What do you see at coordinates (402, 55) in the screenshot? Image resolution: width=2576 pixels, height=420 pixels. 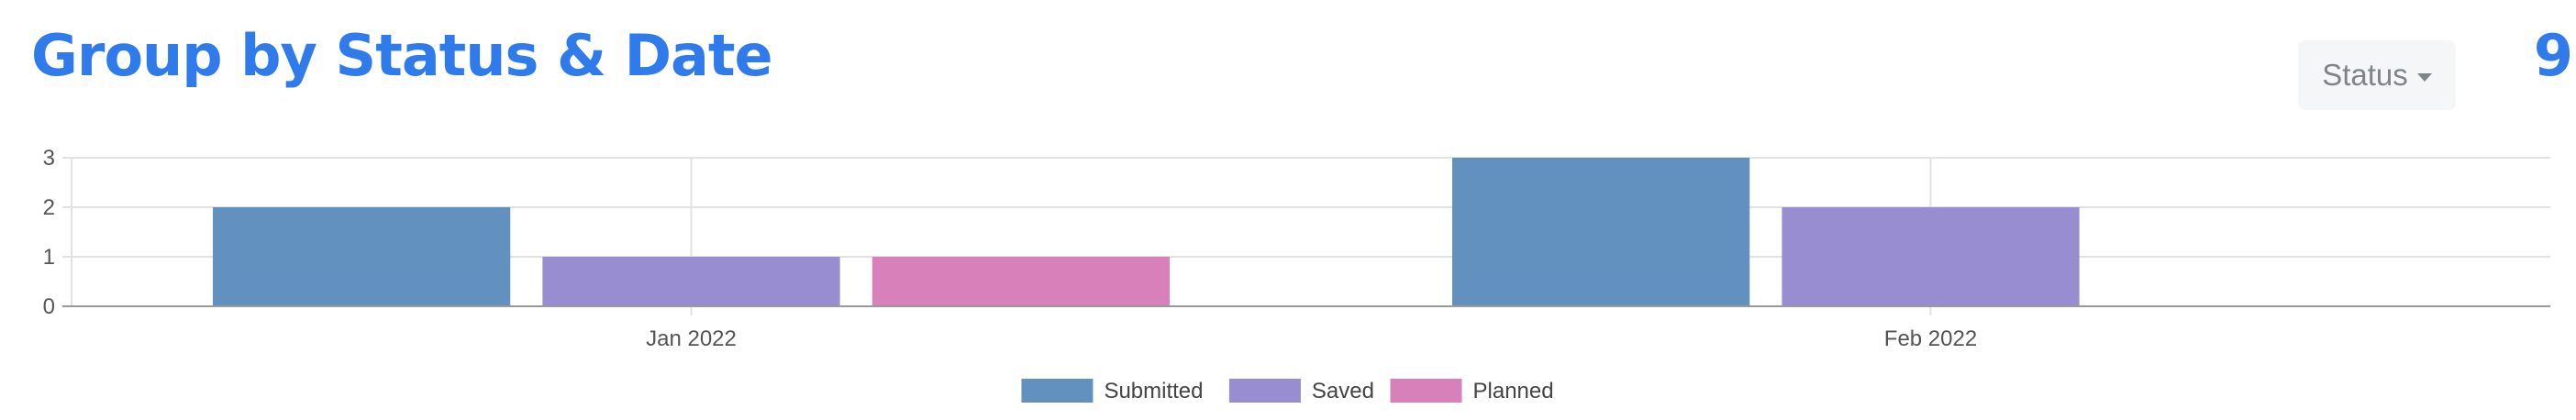 I see `page-title: Group by Status & Date` at bounding box center [402, 55].